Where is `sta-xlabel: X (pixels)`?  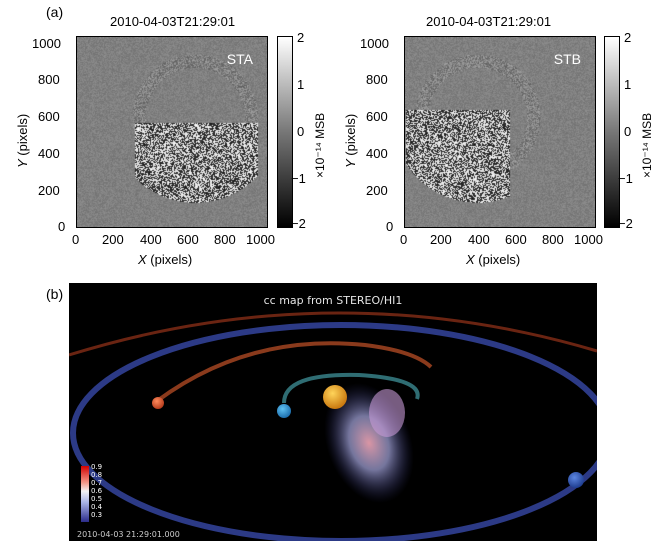 sta-xlabel: X (pixels) is located at coordinates (165, 259).